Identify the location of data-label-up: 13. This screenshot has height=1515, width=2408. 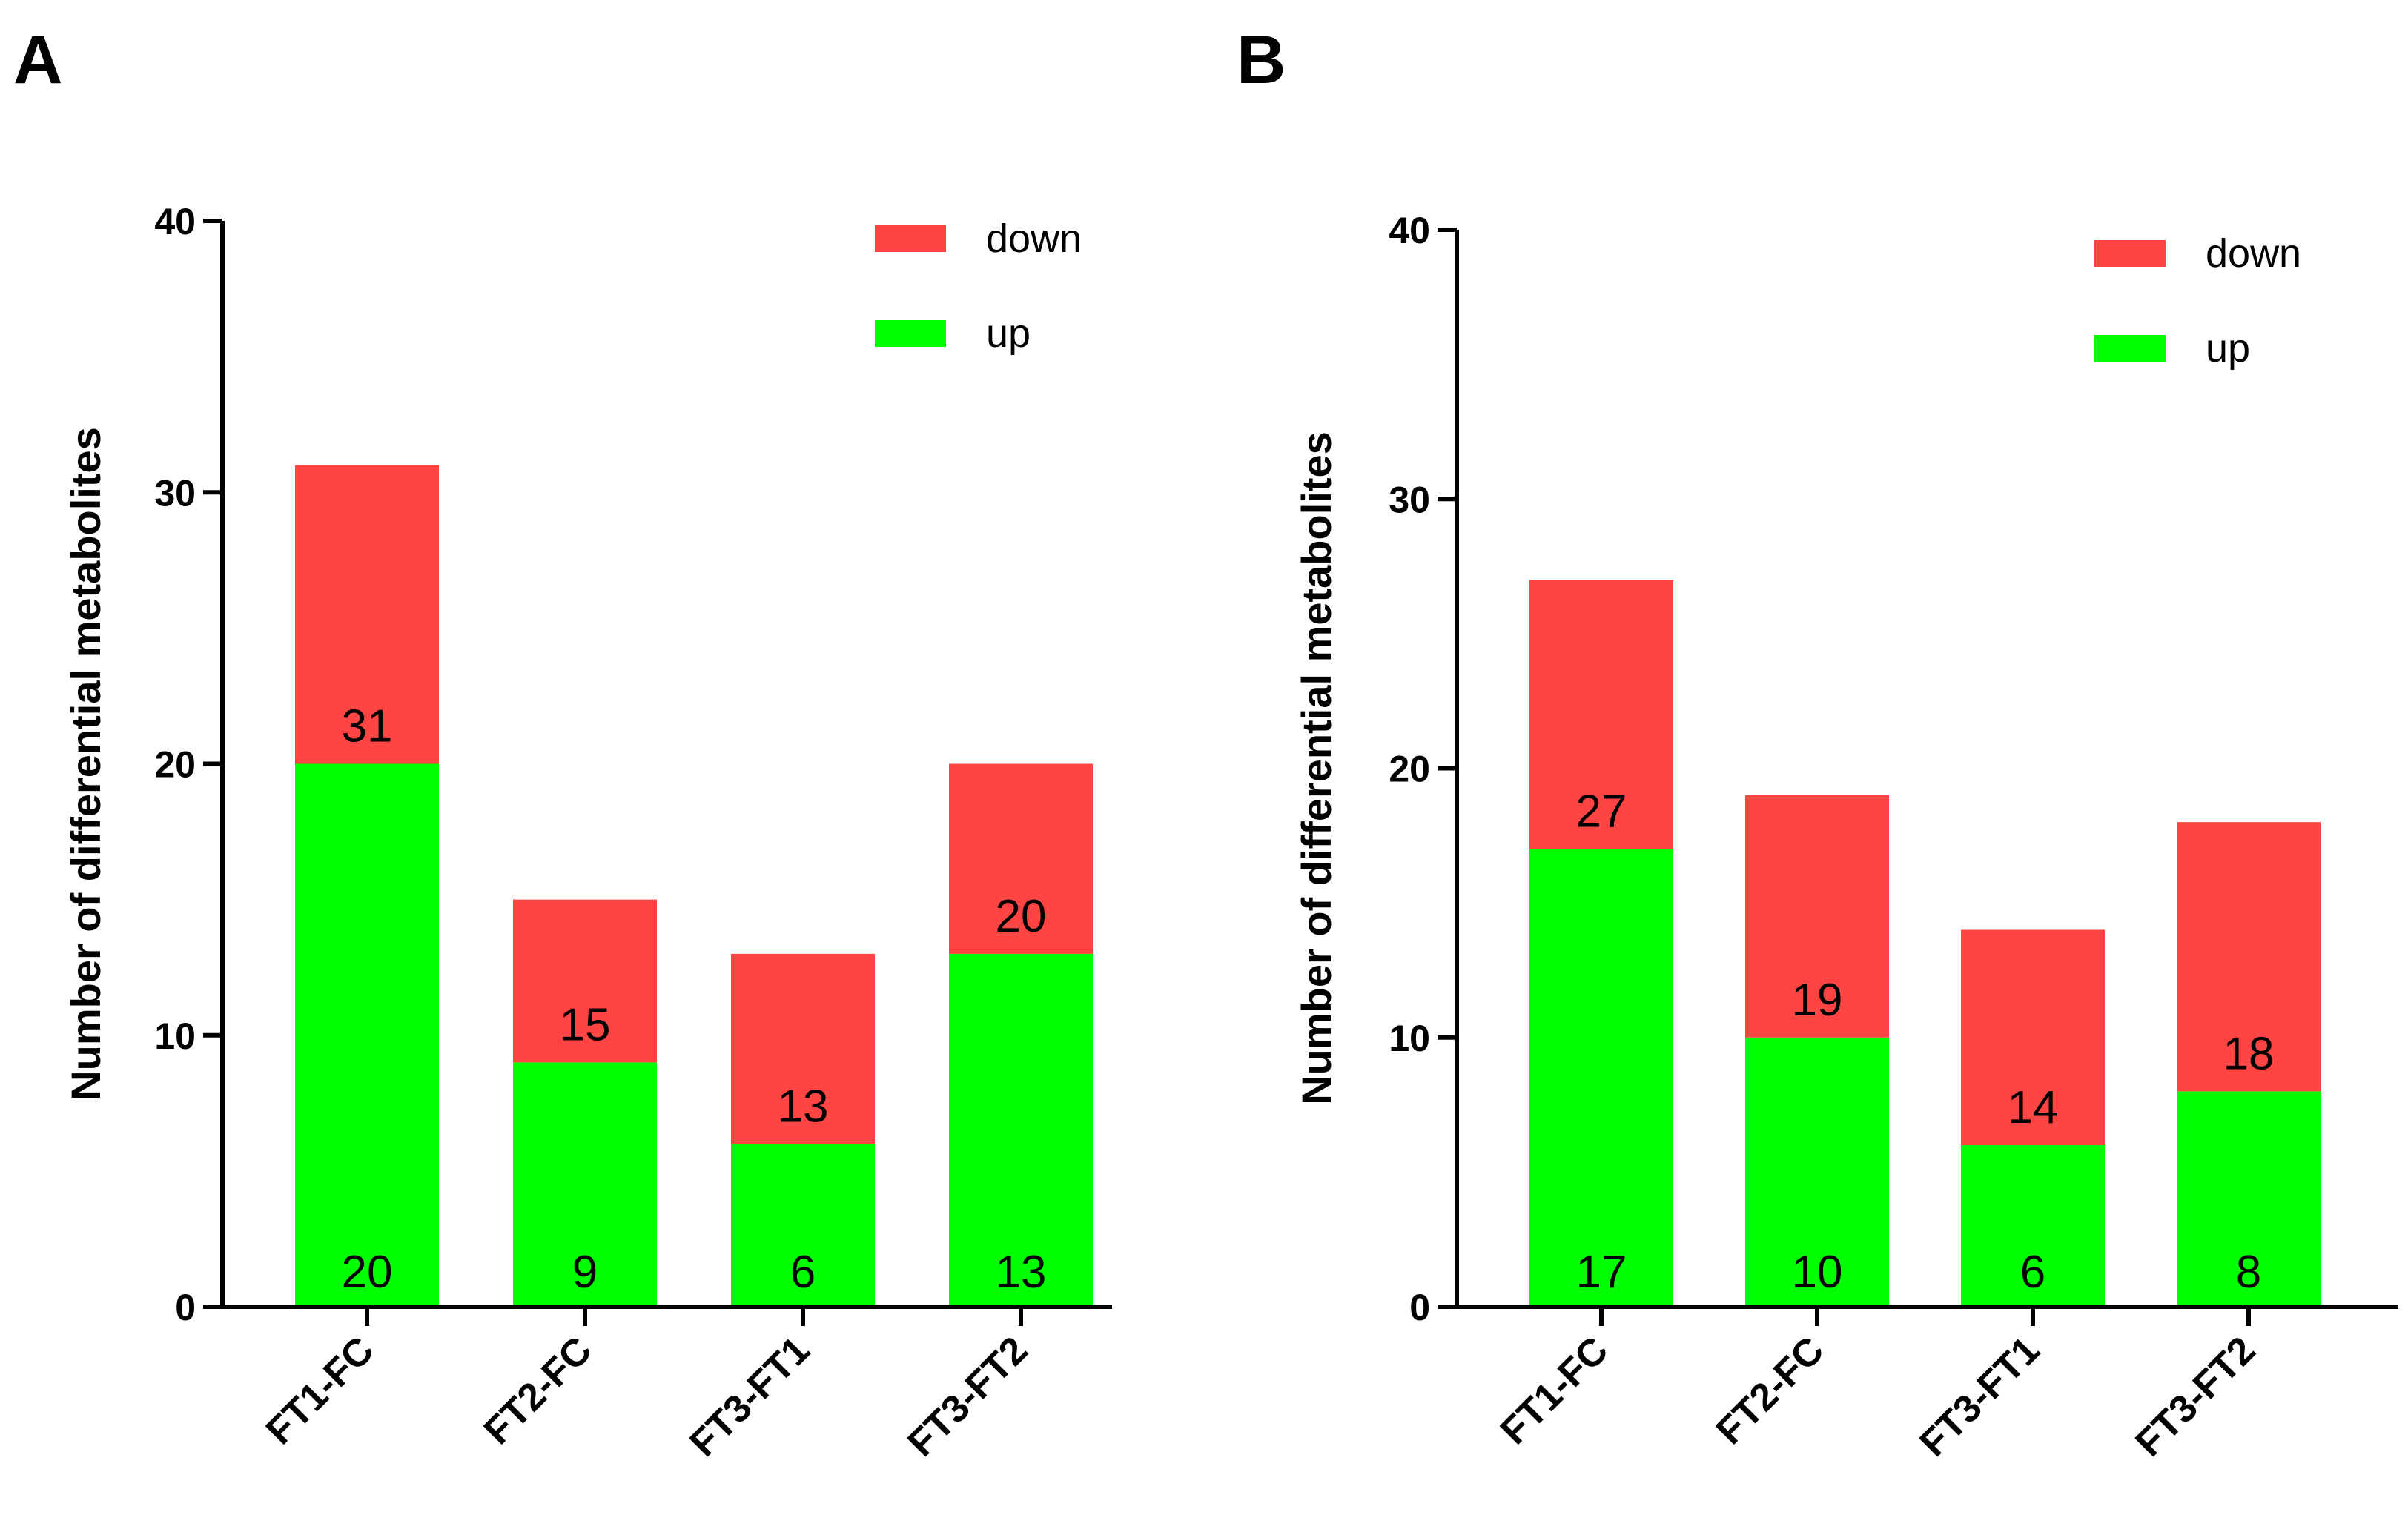
(1022, 1272).